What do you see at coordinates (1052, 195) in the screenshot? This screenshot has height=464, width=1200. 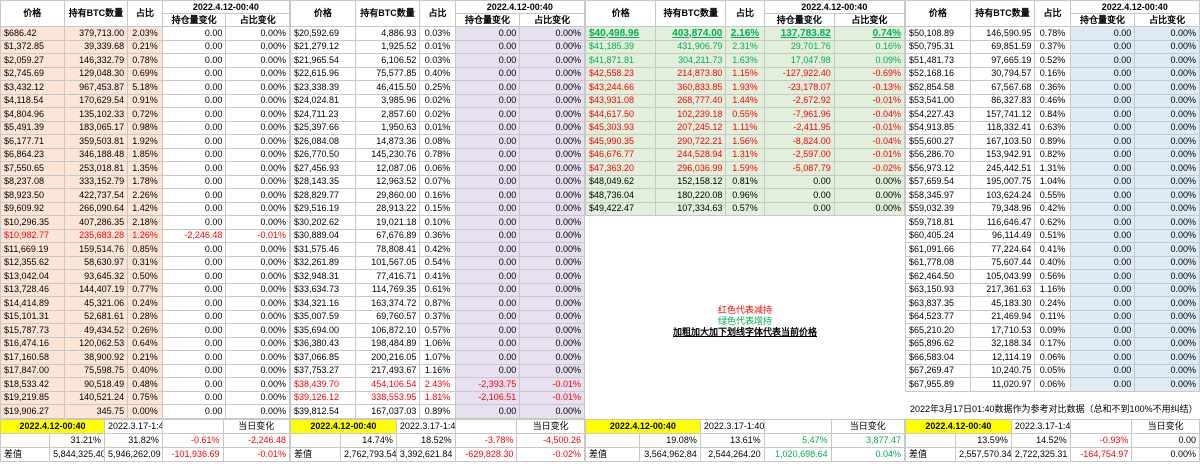 I see `cell: 0.55%` at bounding box center [1052, 195].